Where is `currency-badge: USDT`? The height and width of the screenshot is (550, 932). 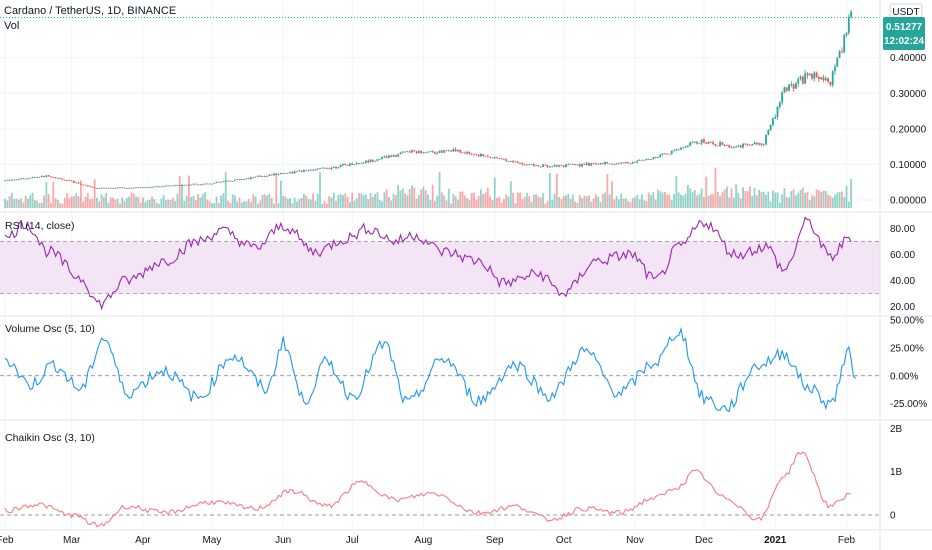
currency-badge: USDT is located at coordinates (906, 11).